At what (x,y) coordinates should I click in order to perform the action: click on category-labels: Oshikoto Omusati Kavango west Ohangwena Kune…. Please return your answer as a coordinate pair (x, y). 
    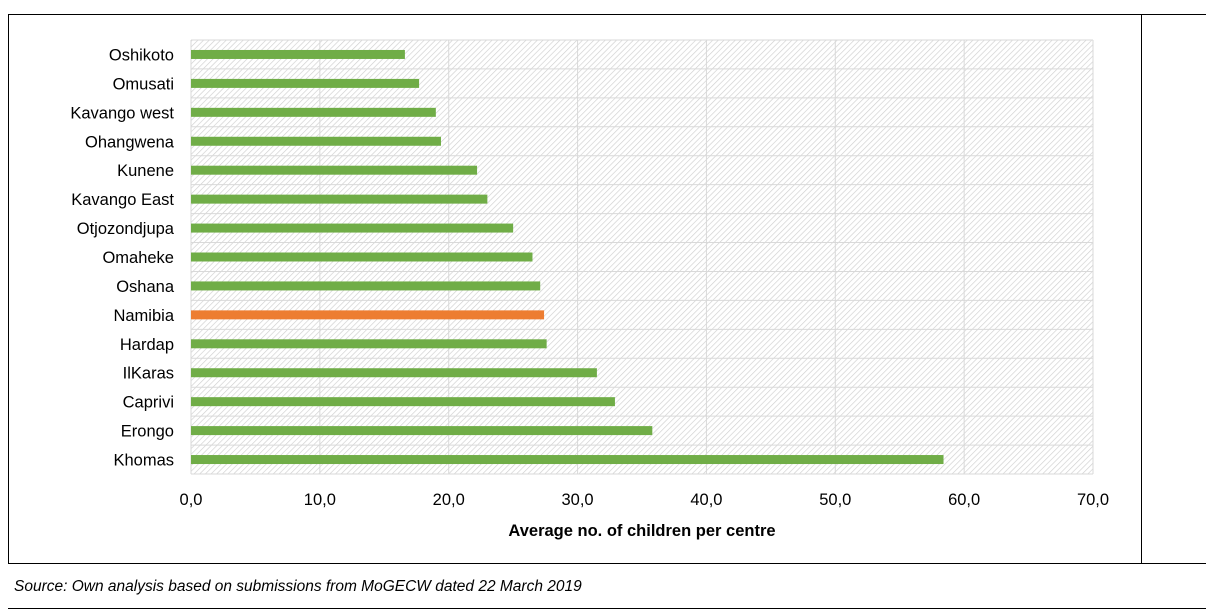
    Looking at the image, I should click on (122, 257).